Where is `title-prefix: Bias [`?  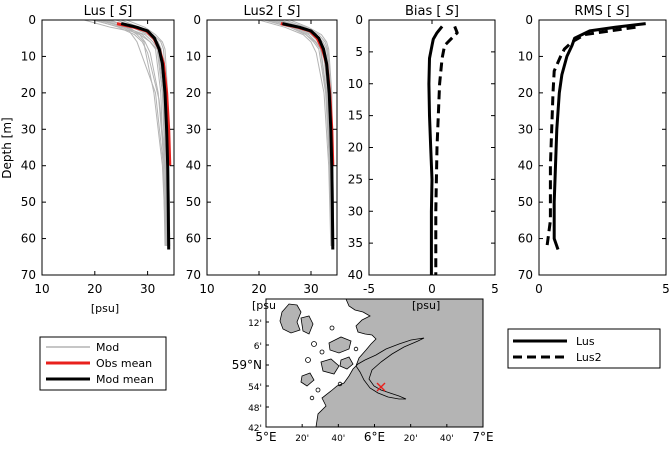 title-prefix: Bias [ is located at coordinates (425, 11).